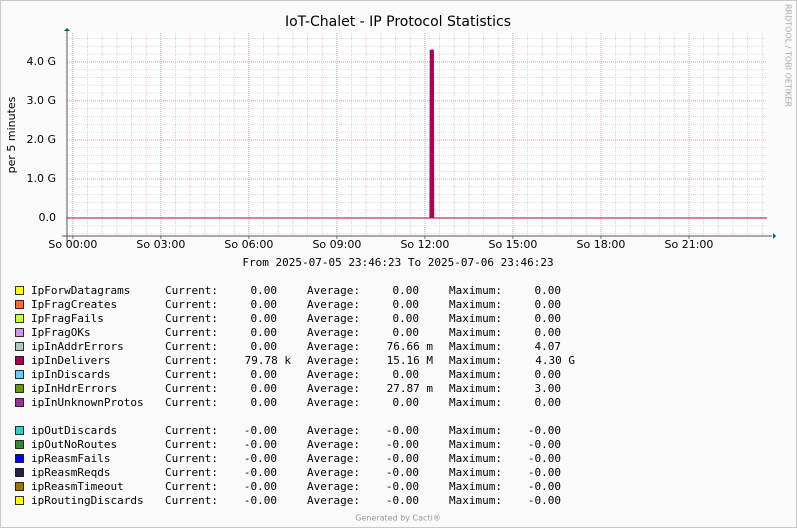  I want to click on x-tick-label: So 03:00, so click(160, 244).